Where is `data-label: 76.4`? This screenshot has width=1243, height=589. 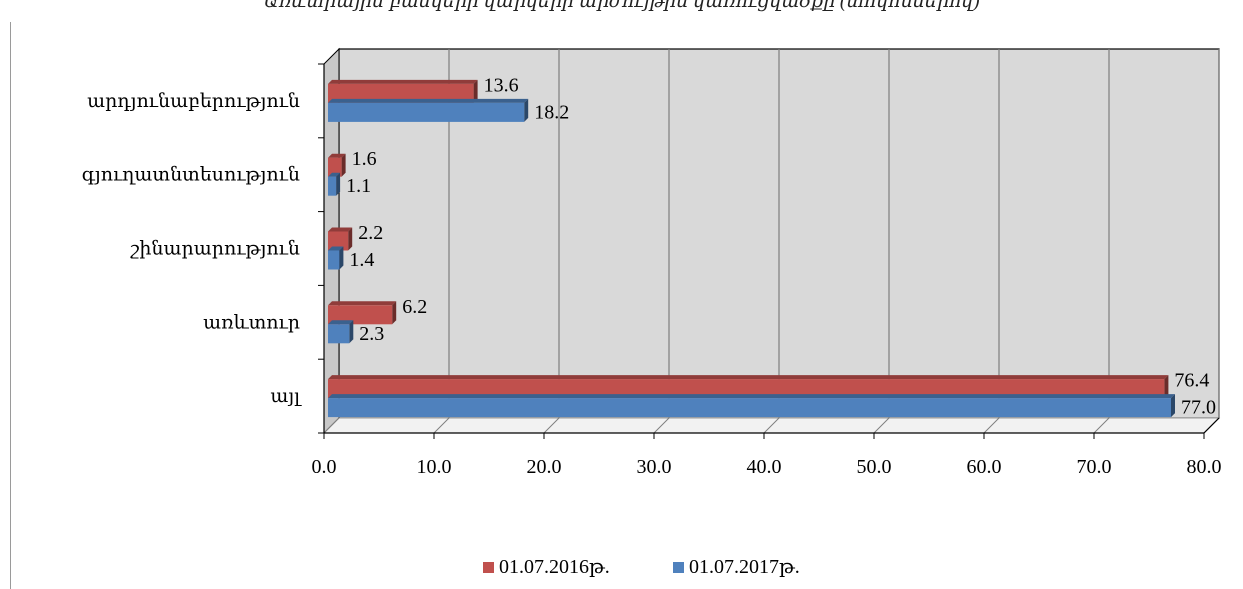
data-label: 76.4 is located at coordinates (1191, 381).